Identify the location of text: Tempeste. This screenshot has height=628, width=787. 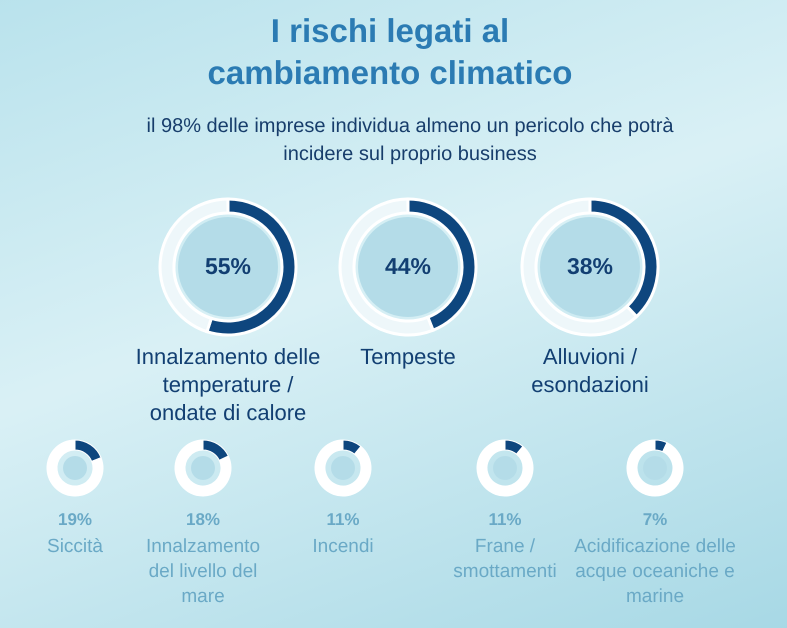
(408, 356).